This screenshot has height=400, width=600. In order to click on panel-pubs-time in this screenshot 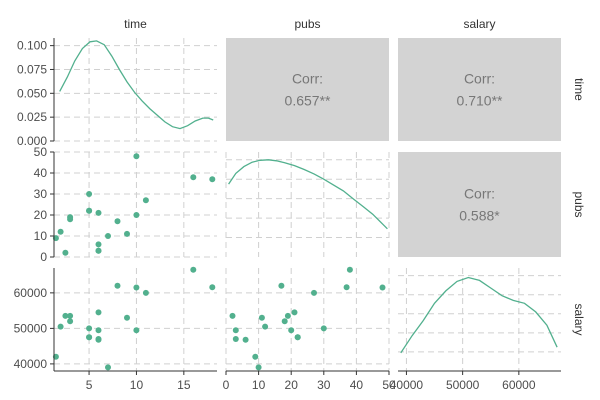, I will do `click(134, 204)`.